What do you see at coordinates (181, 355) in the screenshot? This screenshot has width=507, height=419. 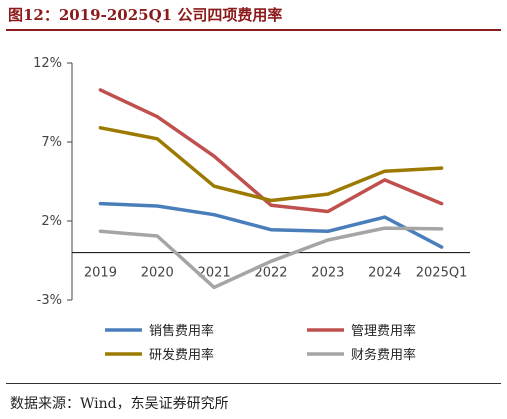 I see `legend-label: 研发费用率` at bounding box center [181, 355].